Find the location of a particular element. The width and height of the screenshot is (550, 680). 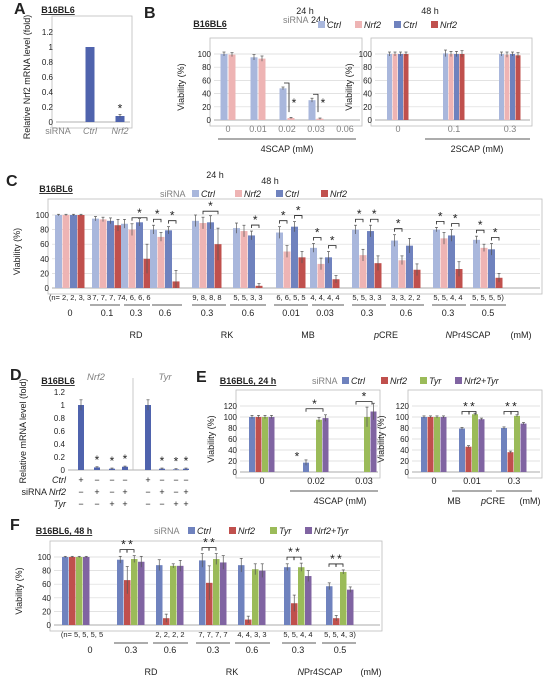

panel-letter: B is located at coordinates (150, 13).